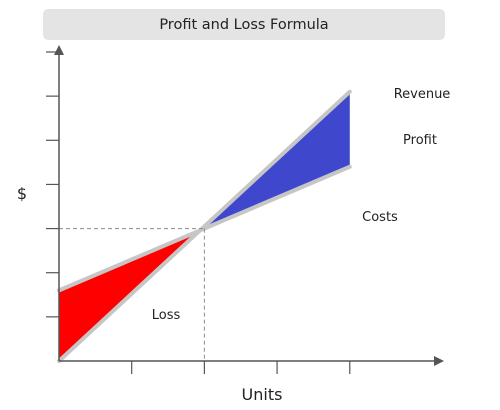 The image size is (500, 410). Describe the element at coordinates (132, 294) in the screenshot. I see `guides-layer` at that location.